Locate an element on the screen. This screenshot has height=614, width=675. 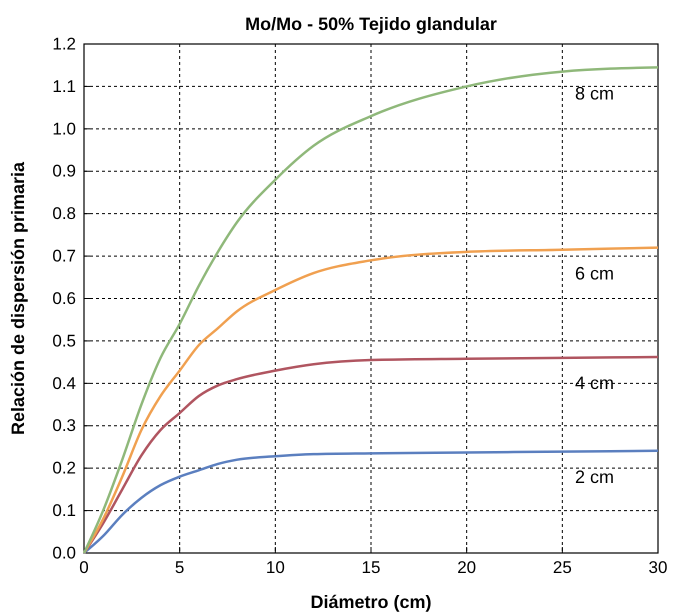
y-tick-label: 0.4 is located at coordinates (64, 383).